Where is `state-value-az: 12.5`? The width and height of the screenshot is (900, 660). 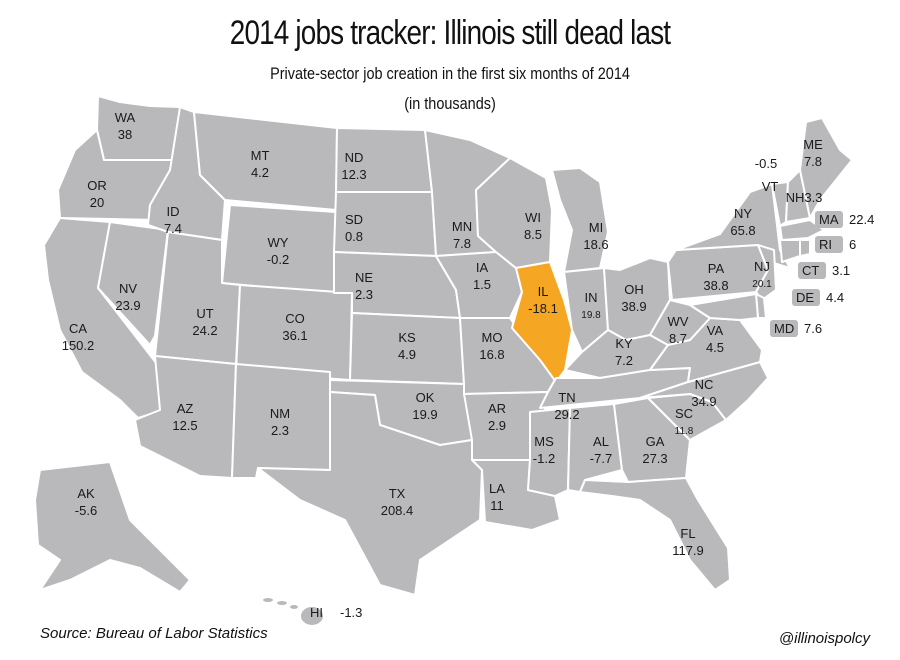
state-value-az: 12.5 is located at coordinates (184, 425).